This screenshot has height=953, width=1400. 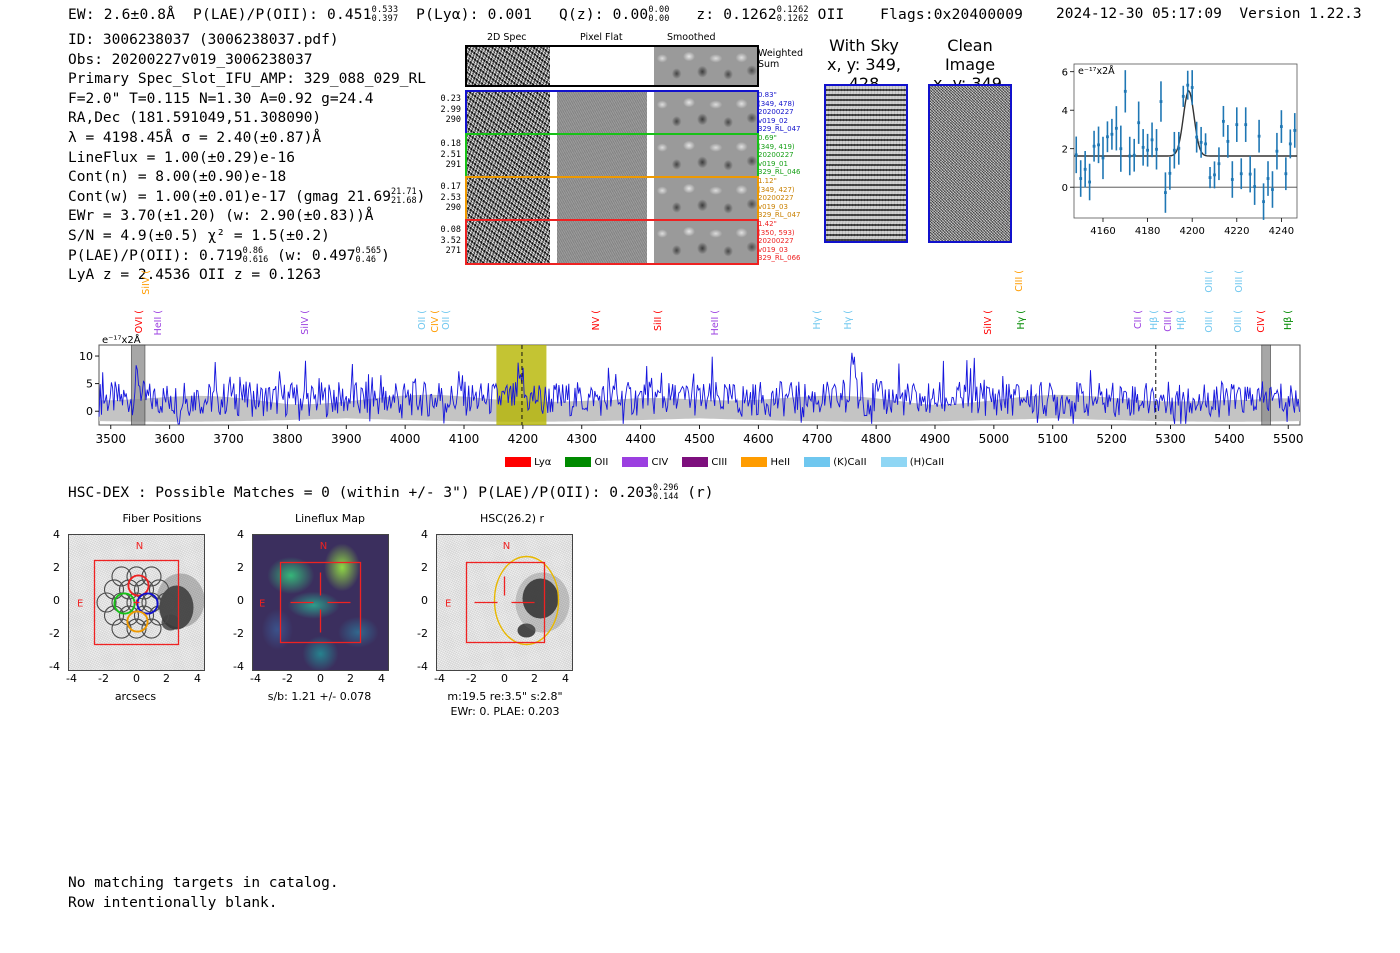 I want to click on legend-item-1: OII, so click(x=586, y=462).